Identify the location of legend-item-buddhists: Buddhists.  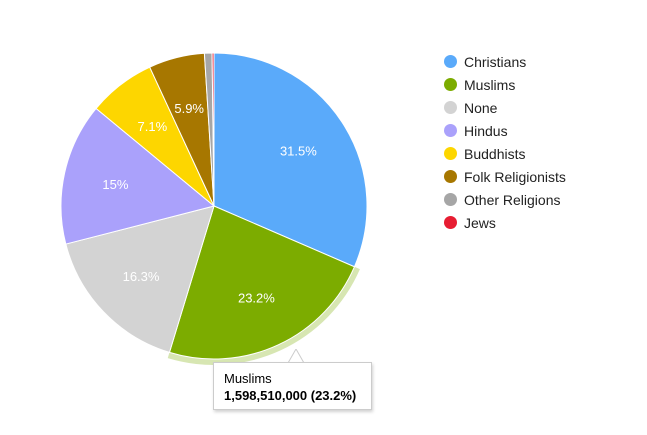
(505, 153).